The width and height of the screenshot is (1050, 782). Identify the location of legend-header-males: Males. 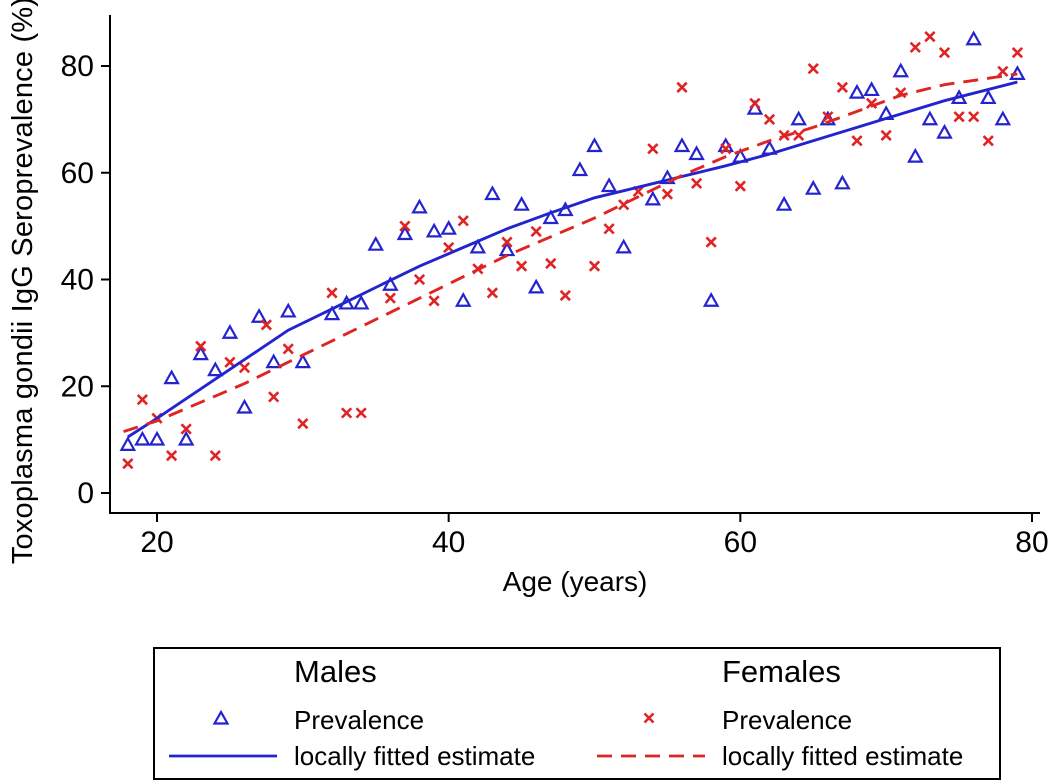
(335, 671).